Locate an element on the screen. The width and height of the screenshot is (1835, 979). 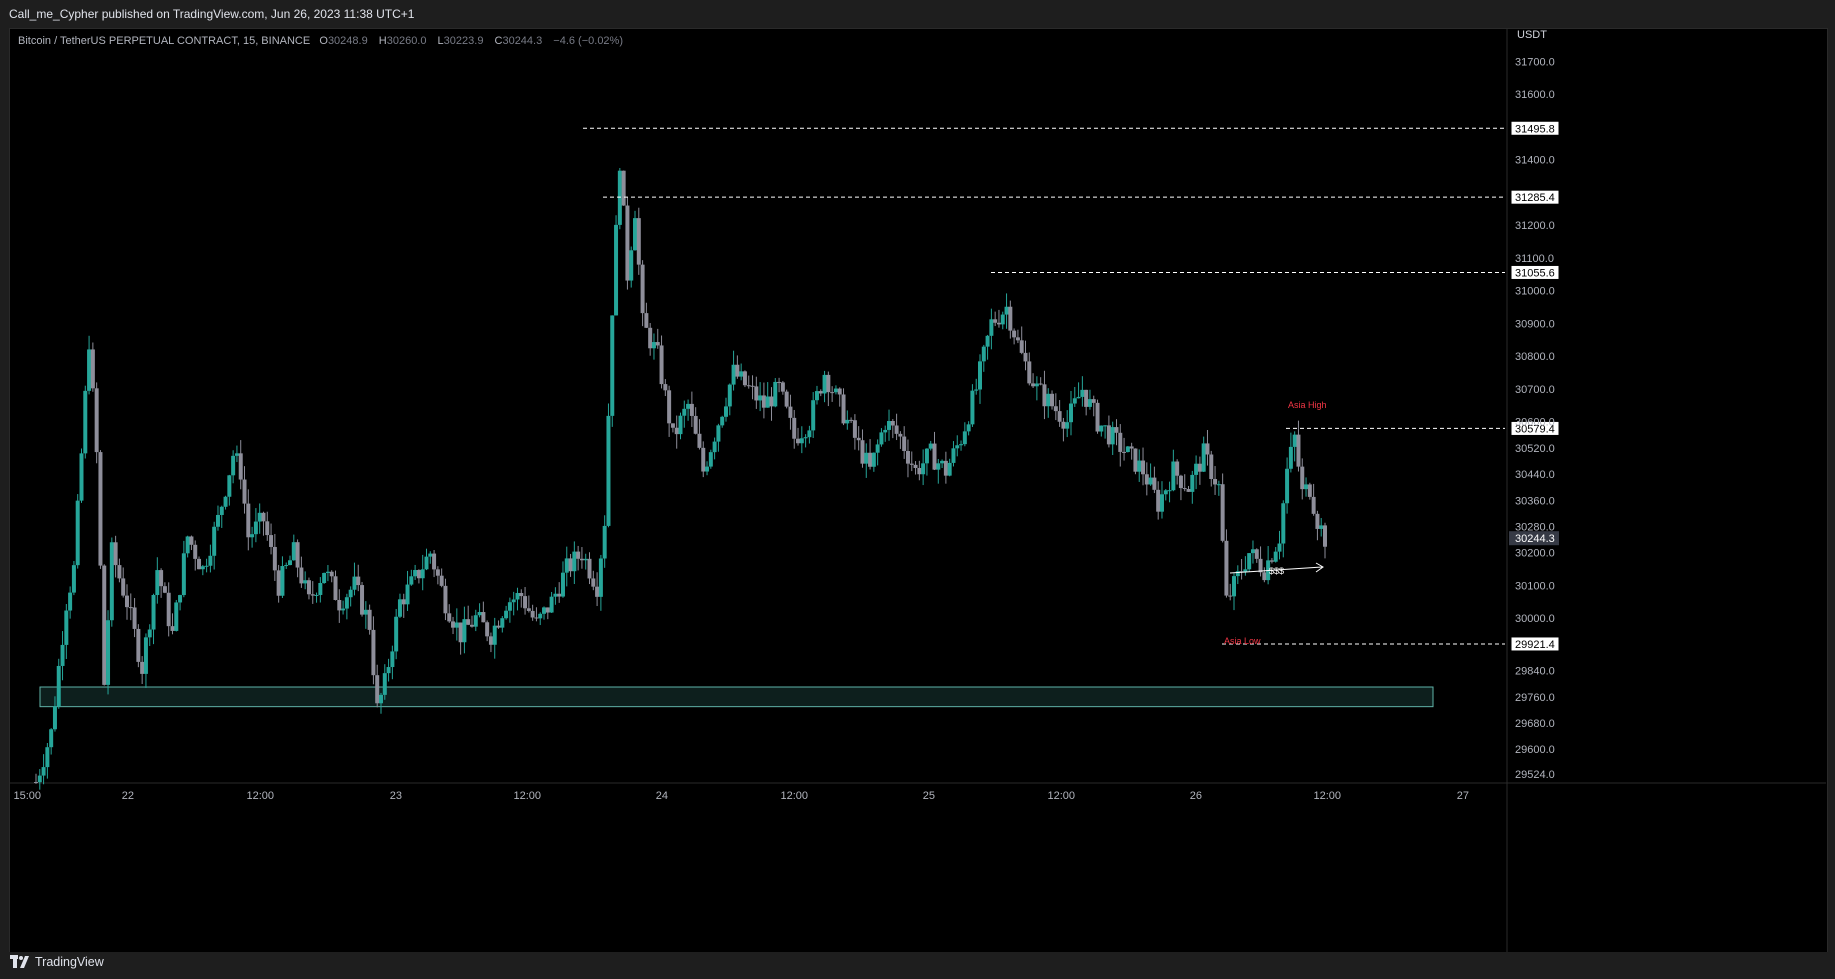
x-tick-label: 25 is located at coordinates (929, 796).